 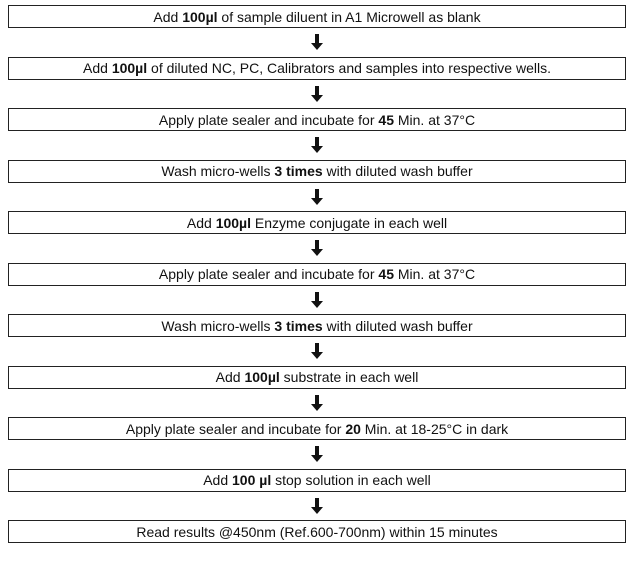 What do you see at coordinates (434, 428) in the screenshot?
I see `step-text: Min. at 18-25°C in dark` at bounding box center [434, 428].